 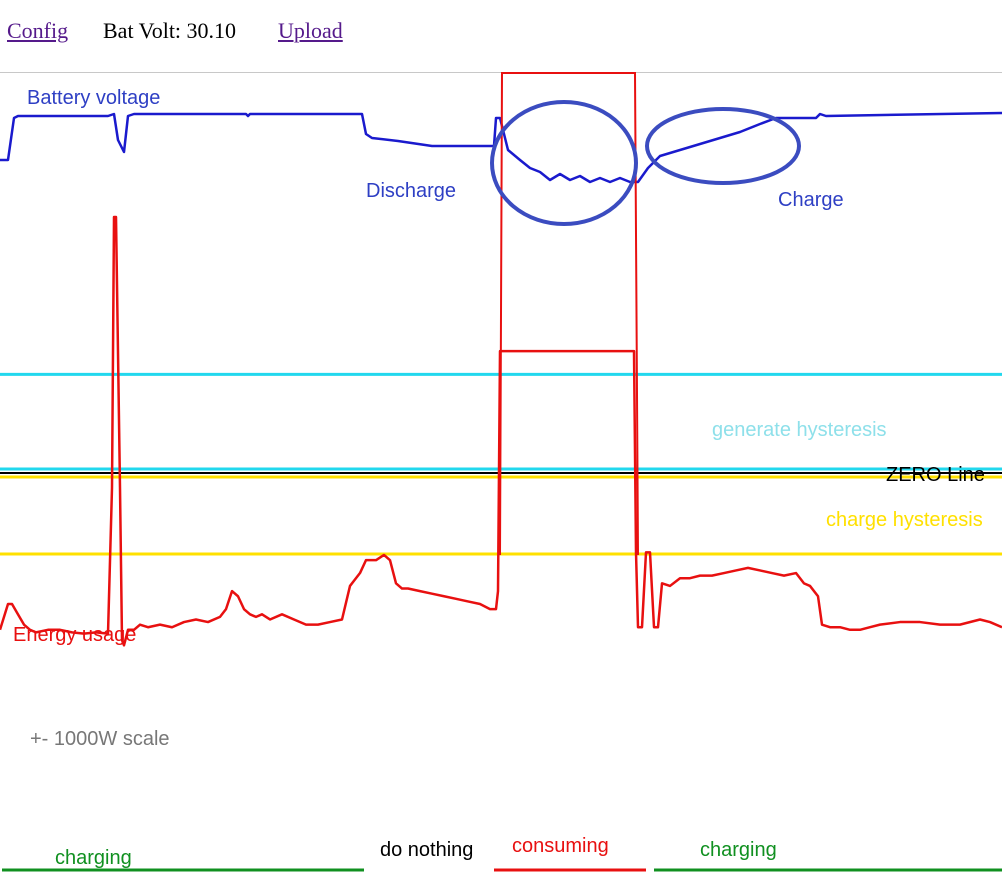 What do you see at coordinates (501, 72) in the screenshot?
I see `nav-divider` at bounding box center [501, 72].